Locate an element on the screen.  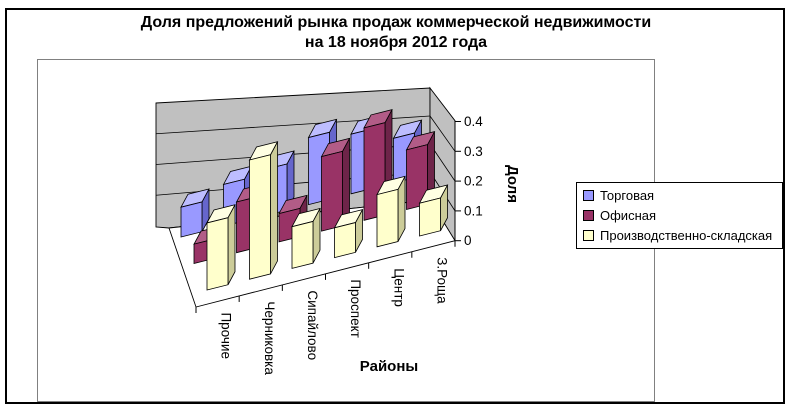
gridline is located at coordinates (442, 133).